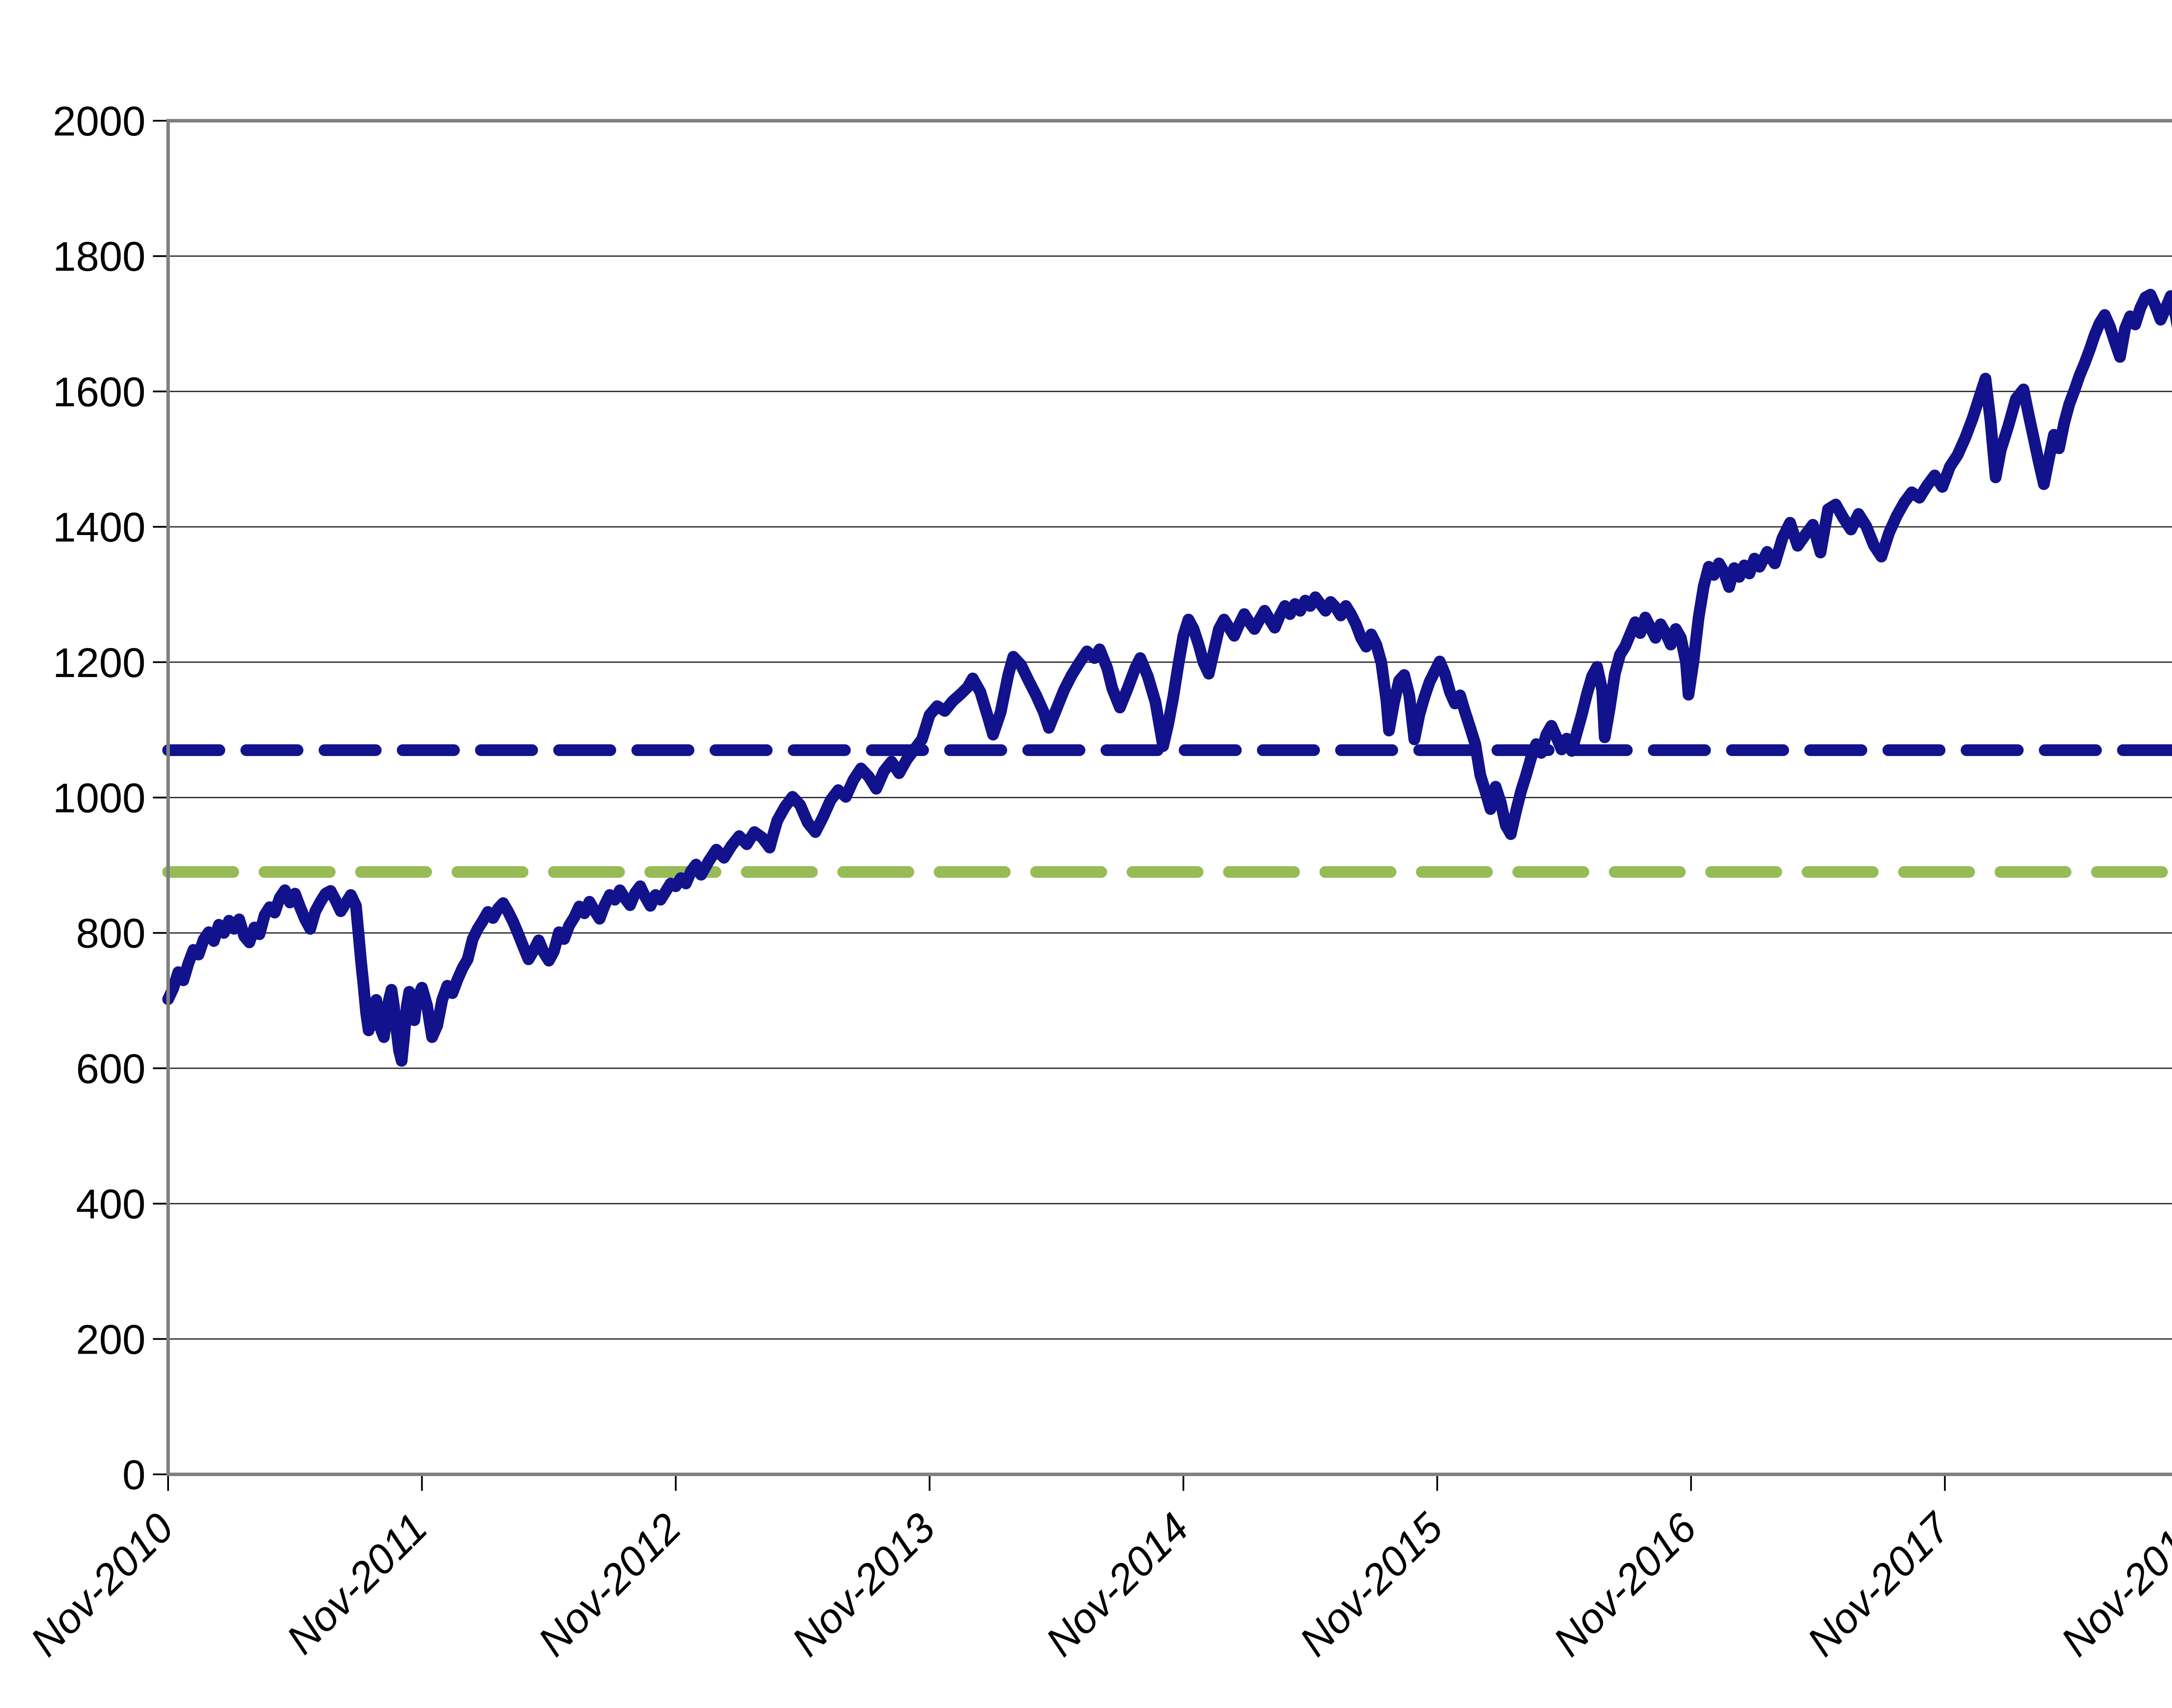  What do you see at coordinates (99, 392) in the screenshot?
I see `y-tick-label: 1600` at bounding box center [99, 392].